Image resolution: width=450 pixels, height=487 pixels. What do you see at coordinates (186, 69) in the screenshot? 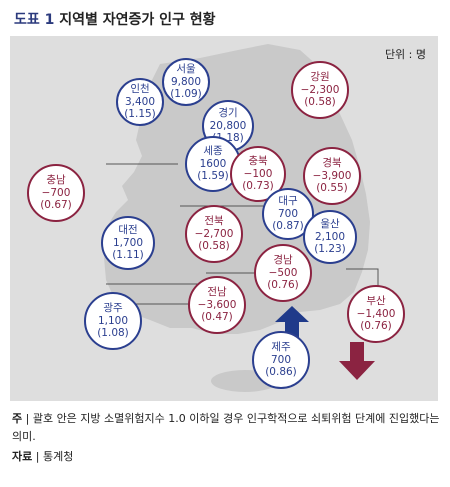
I see `region-name: 서울` at bounding box center [186, 69].